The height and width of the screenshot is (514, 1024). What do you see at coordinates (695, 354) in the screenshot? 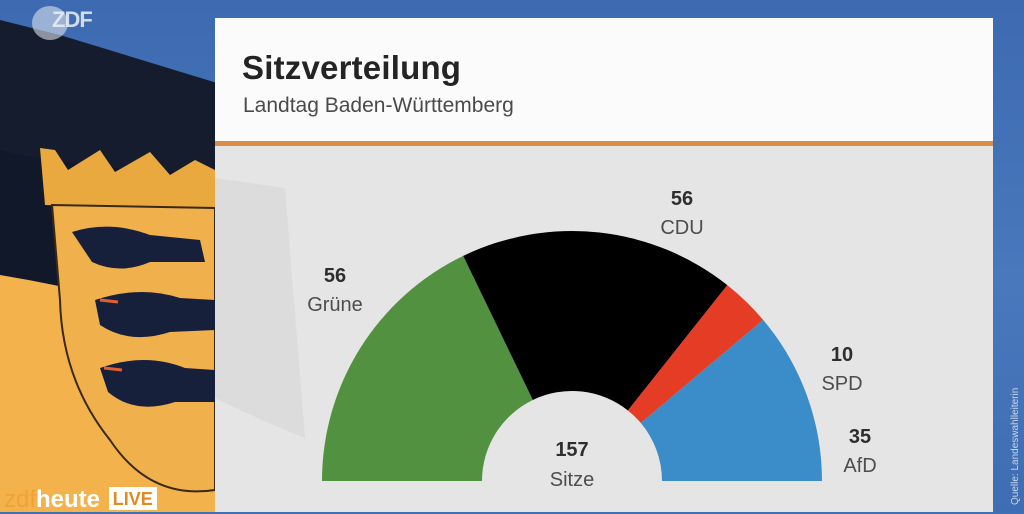
I see `slice-spd` at bounding box center [695, 354].